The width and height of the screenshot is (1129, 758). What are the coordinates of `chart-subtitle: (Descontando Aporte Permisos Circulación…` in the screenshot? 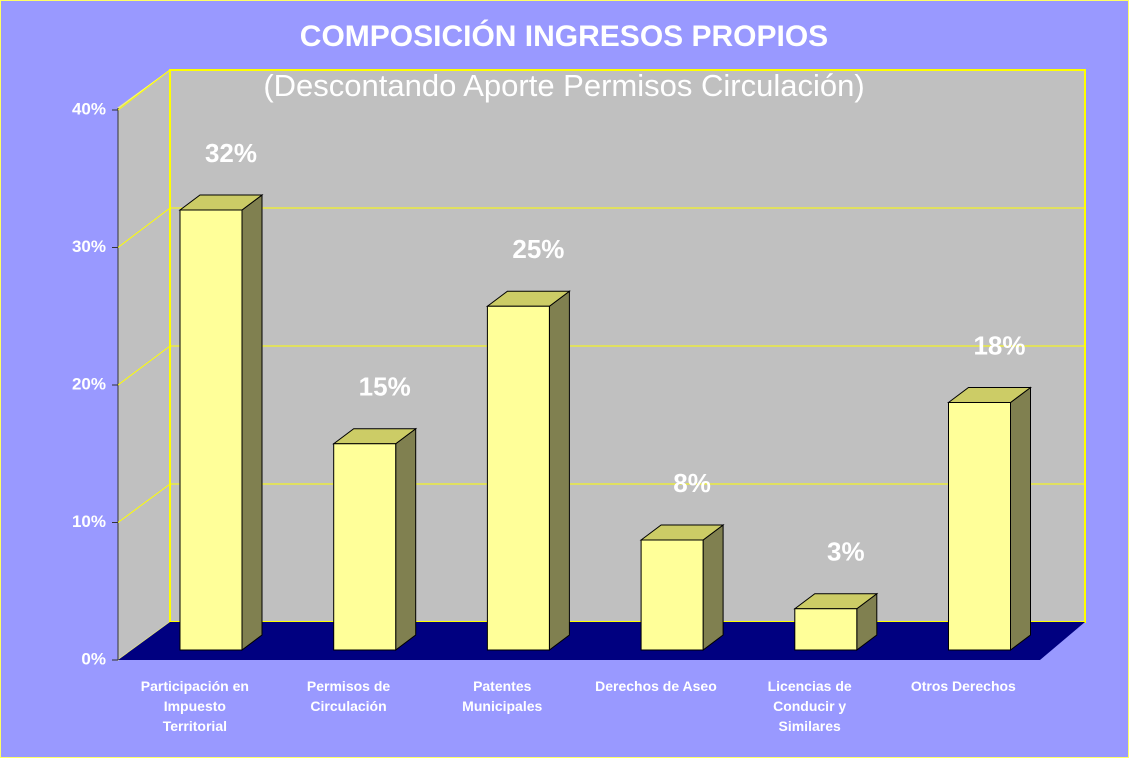 It's located at (563, 85).